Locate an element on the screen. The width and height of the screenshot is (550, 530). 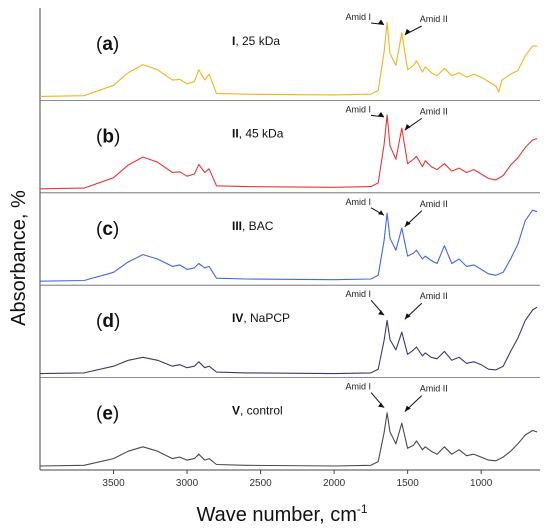
sample-label-numeral: I is located at coordinates (233, 41).